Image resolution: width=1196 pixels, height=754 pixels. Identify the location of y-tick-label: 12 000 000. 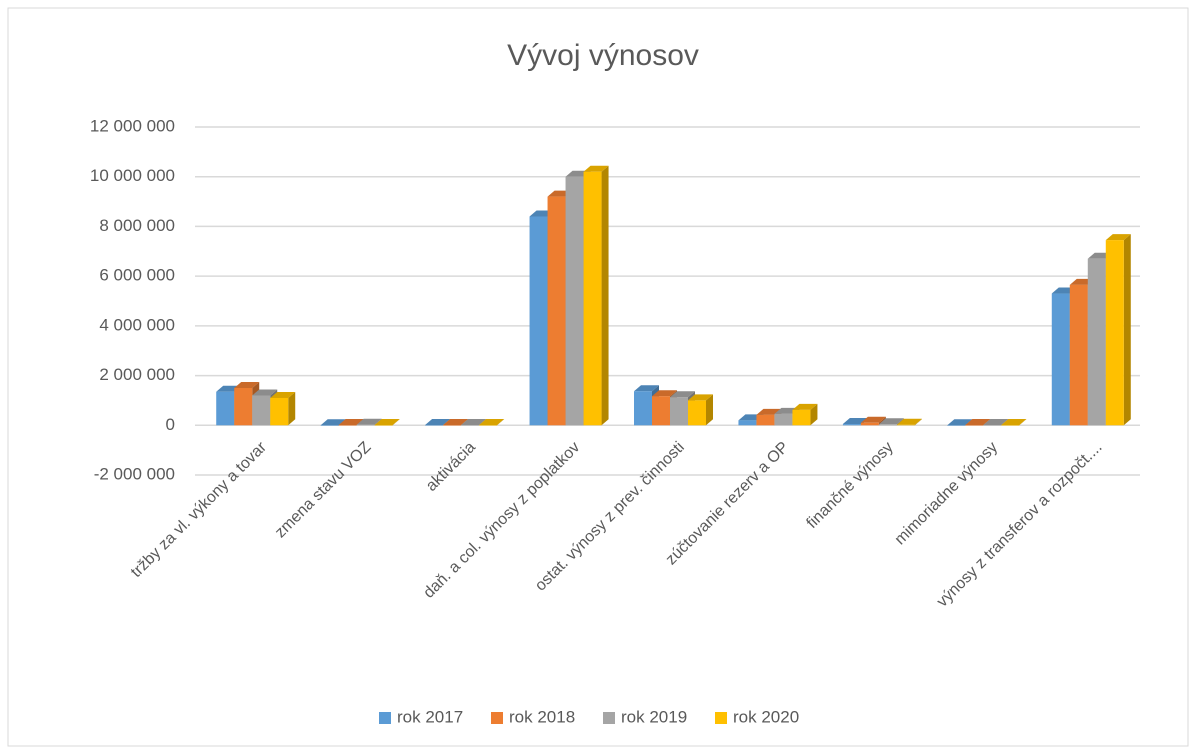
(132, 125).